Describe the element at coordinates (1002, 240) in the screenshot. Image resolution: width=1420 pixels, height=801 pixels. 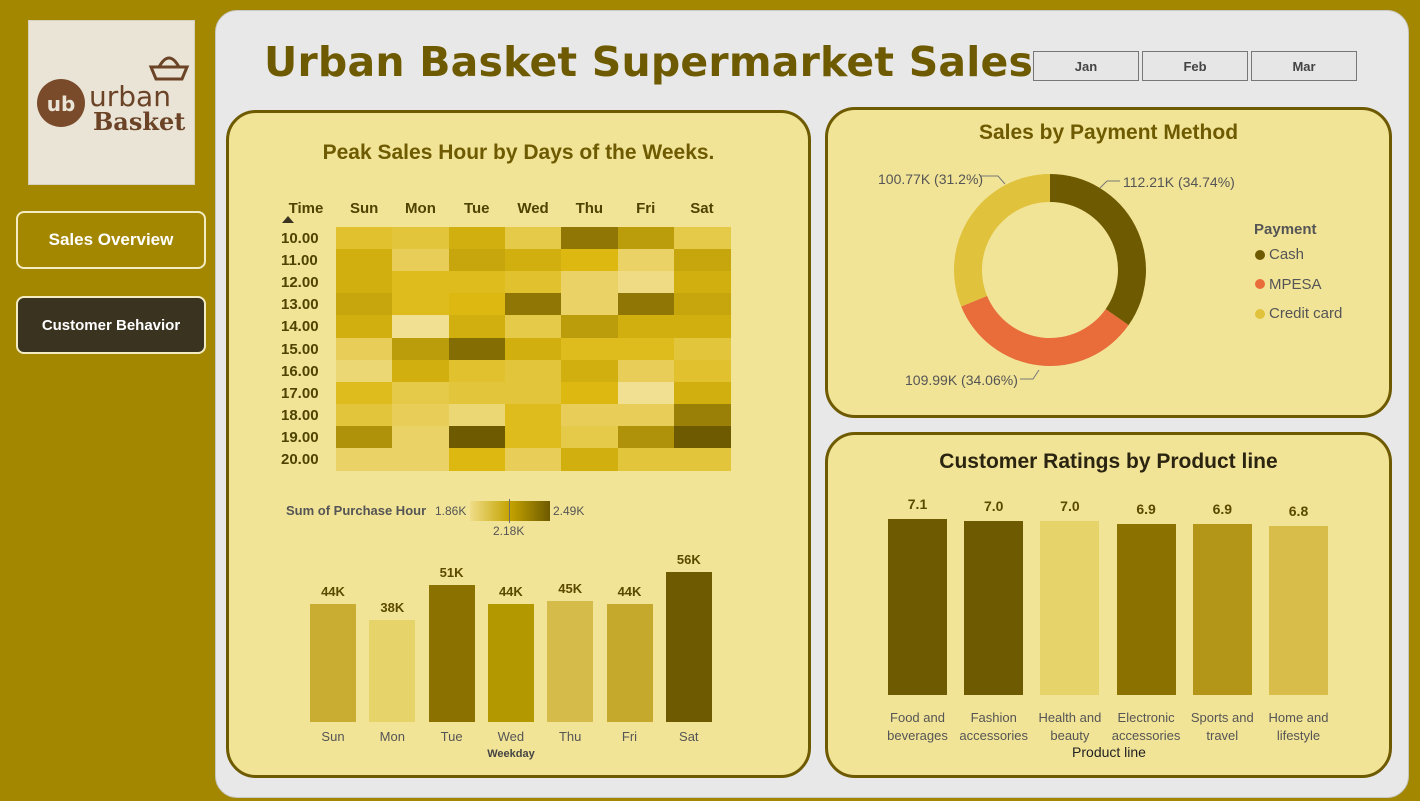
I see `donut-slice-credit-card` at that location.